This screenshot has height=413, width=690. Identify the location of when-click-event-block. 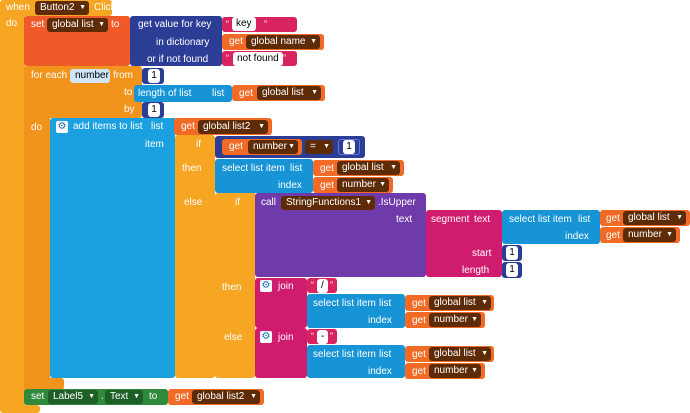
(12, 206).